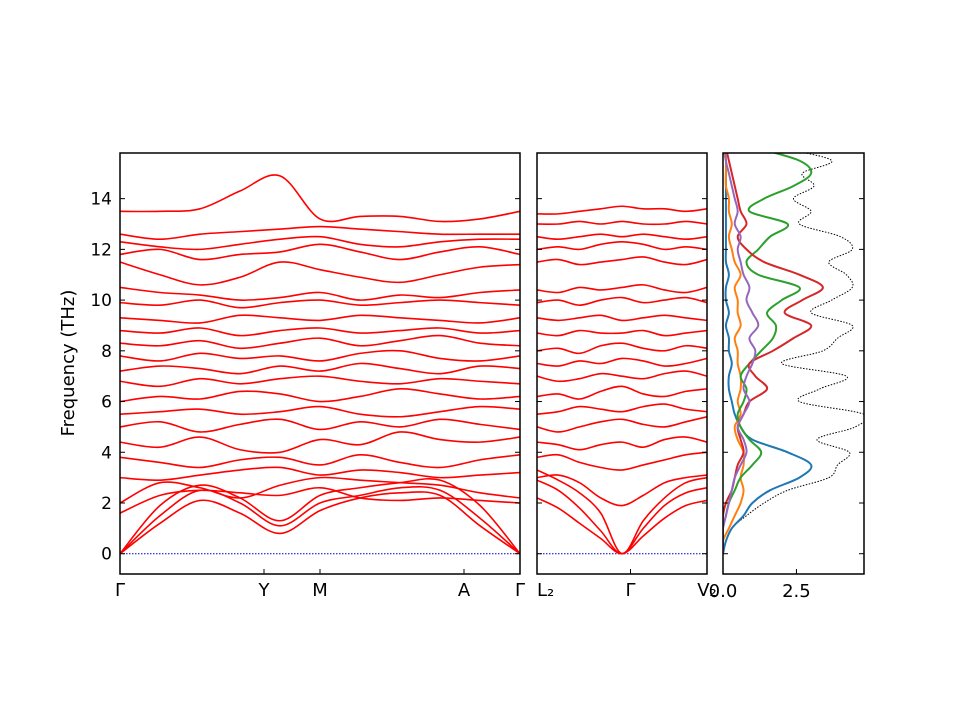 Image resolution: width=960 pixels, height=720 pixels. I want to click on y-tick-label: 6, so click(106, 403).